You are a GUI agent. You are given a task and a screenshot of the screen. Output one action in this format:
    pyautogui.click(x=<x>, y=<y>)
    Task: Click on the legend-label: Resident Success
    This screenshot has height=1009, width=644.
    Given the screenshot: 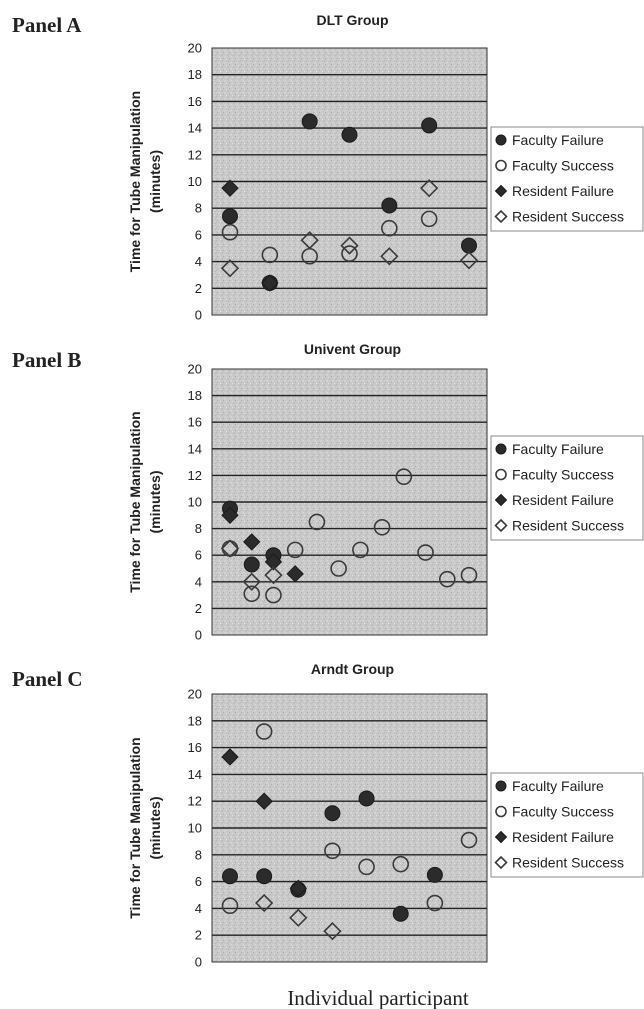 What is the action you would take?
    pyautogui.click(x=568, y=863)
    